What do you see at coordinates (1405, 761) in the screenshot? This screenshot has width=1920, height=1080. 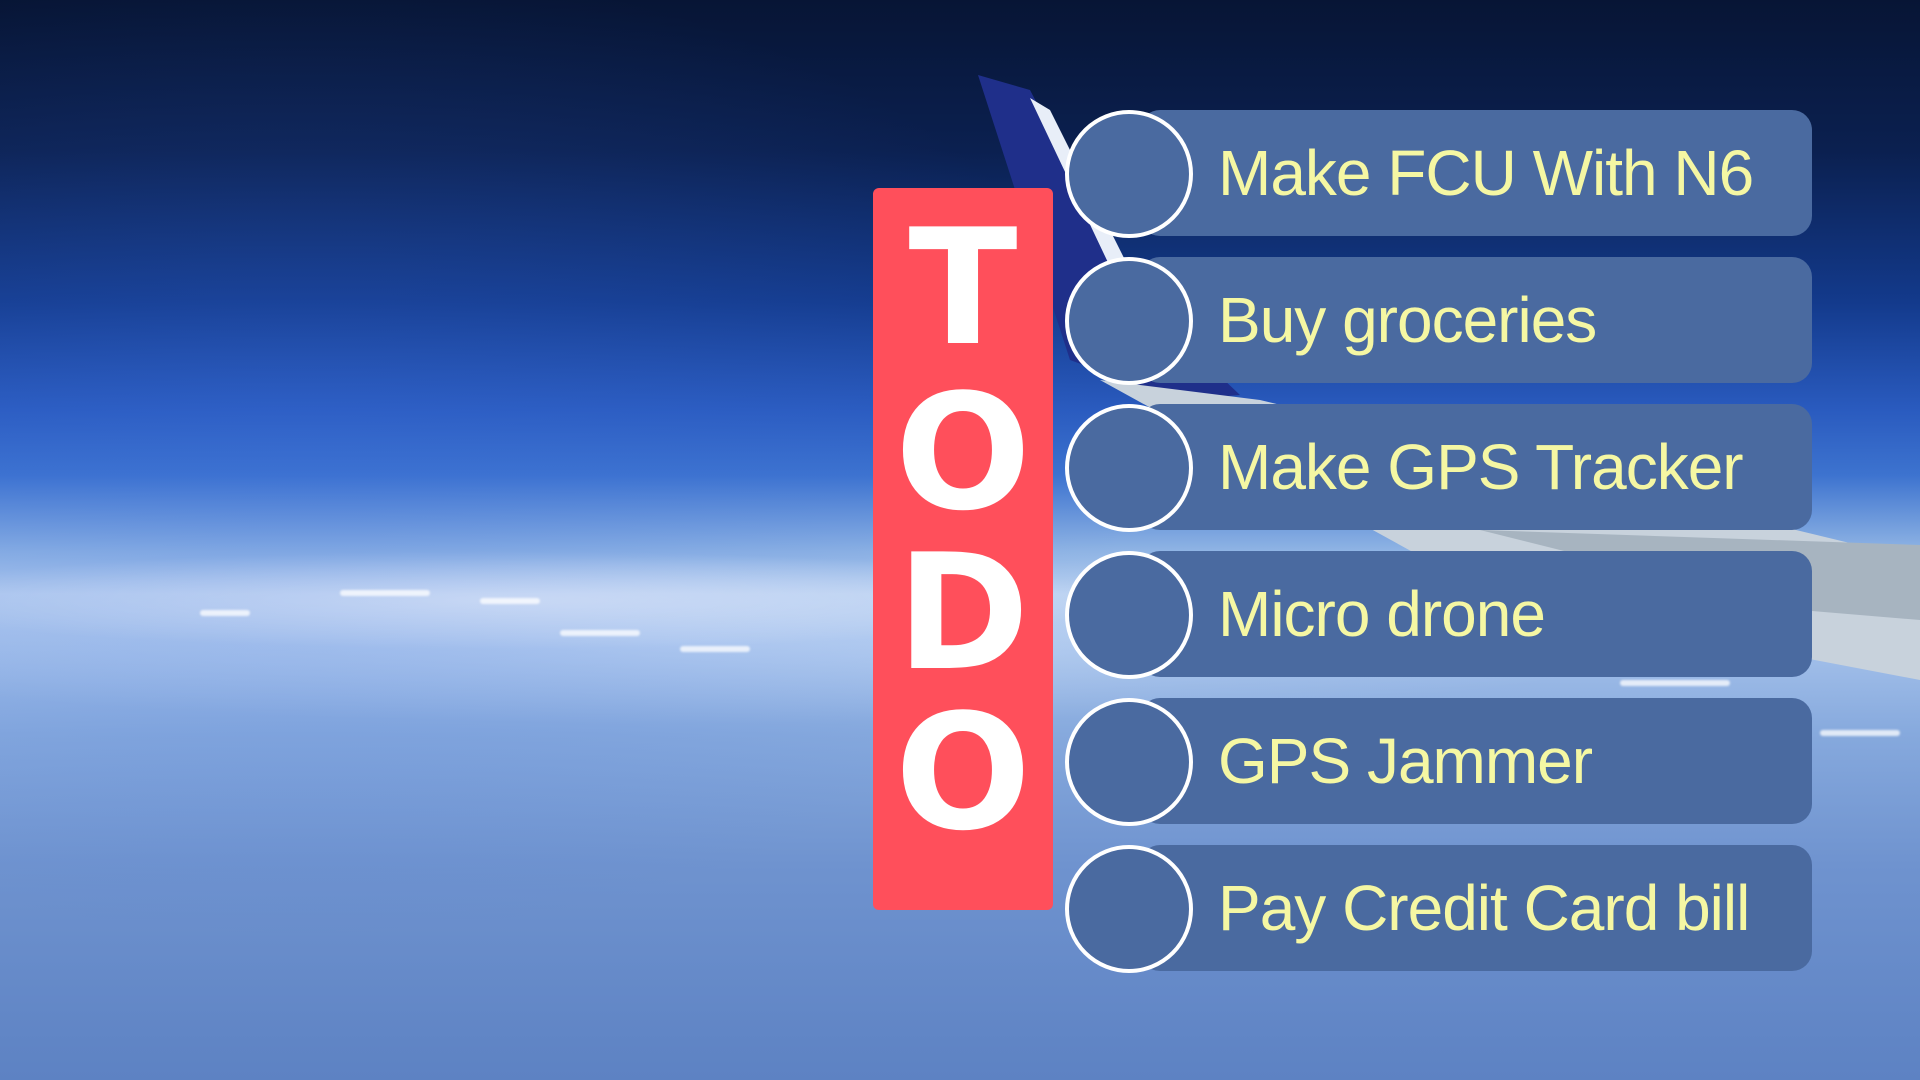 I see `task-label: GPS Jammer` at bounding box center [1405, 761].